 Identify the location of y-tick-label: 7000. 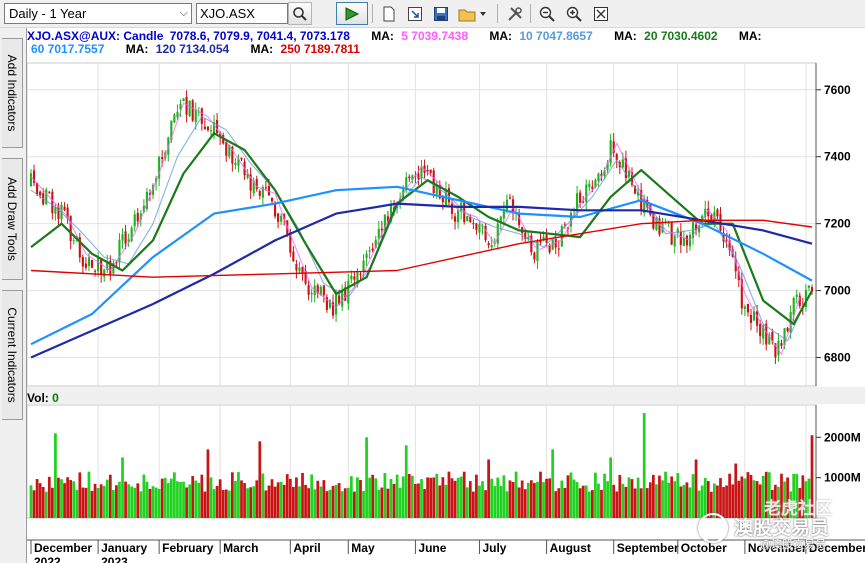
(837, 291).